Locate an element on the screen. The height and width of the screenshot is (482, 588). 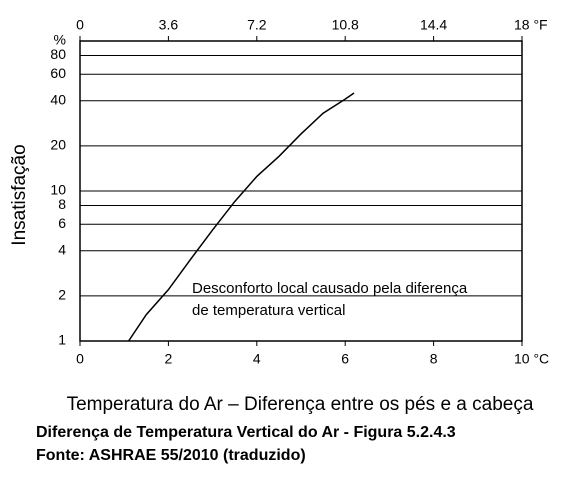
x-tick-label: 6 is located at coordinates (345, 359).